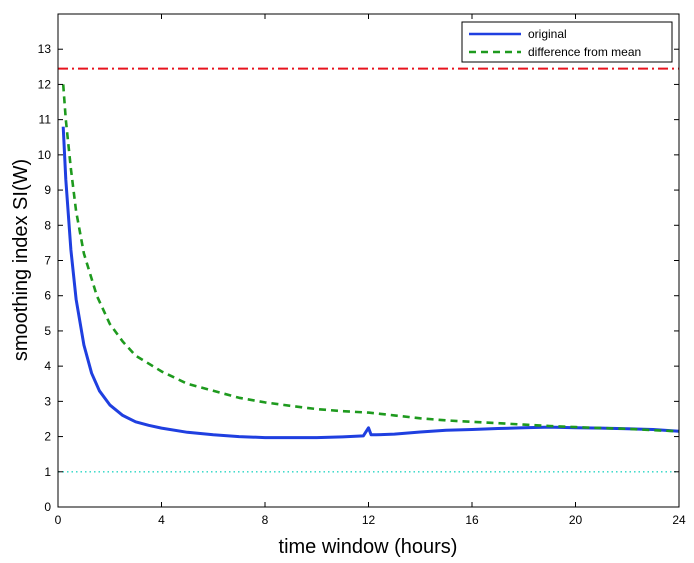 The image size is (694, 563). I want to click on x-tick-label: 16, so click(472, 520).